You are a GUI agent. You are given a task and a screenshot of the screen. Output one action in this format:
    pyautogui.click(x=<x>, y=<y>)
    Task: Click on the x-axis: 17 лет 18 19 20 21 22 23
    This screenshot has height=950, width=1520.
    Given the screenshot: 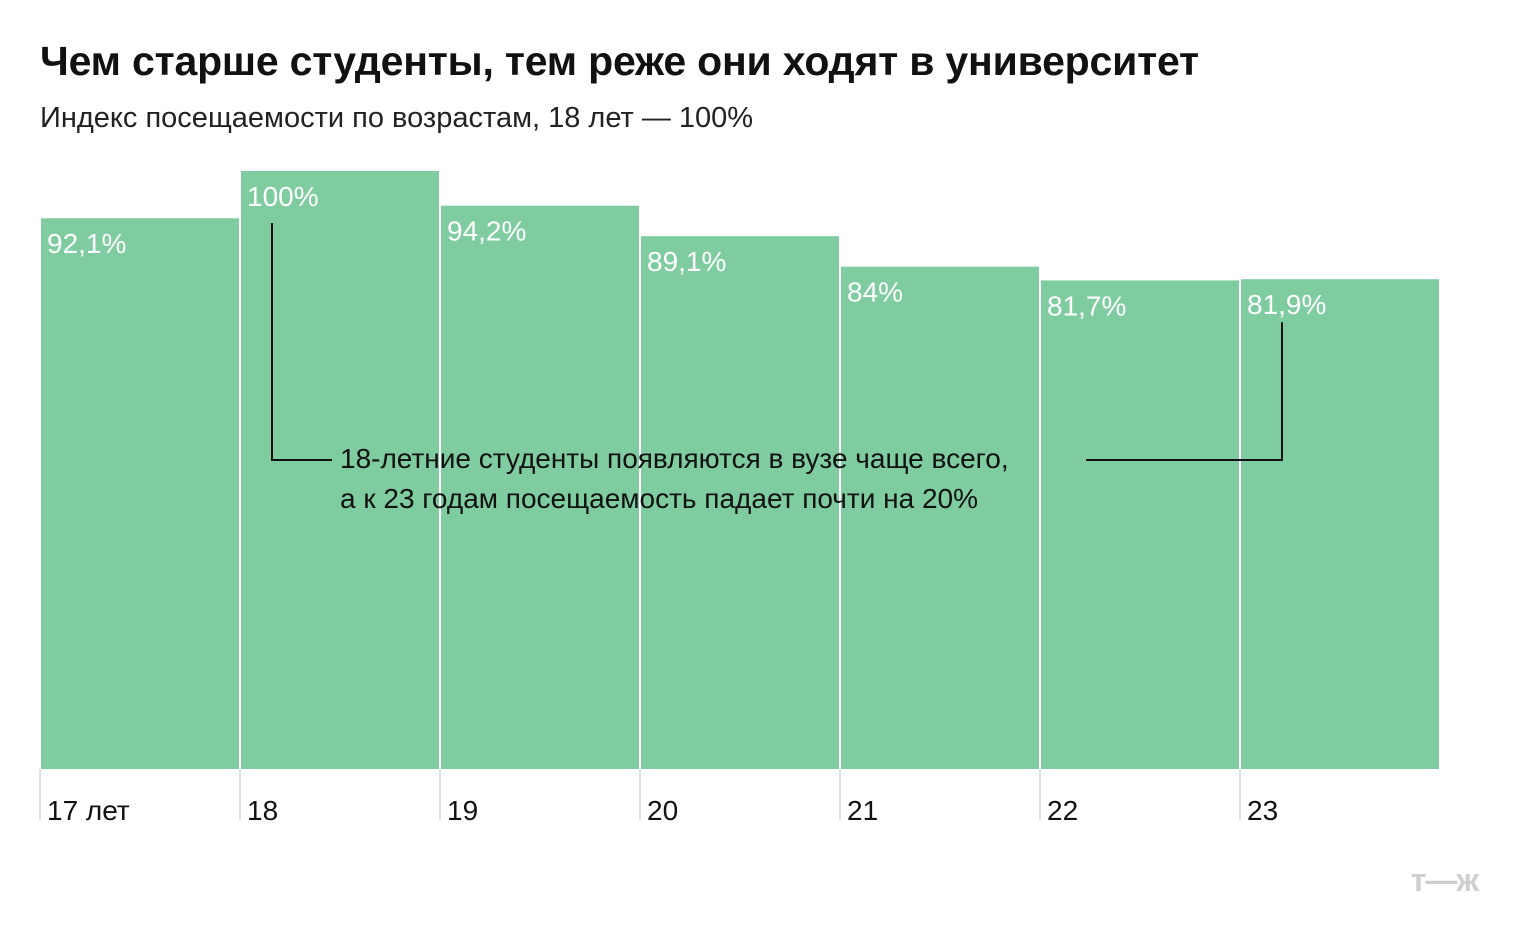 What is the action you would take?
    pyautogui.click(x=658, y=797)
    